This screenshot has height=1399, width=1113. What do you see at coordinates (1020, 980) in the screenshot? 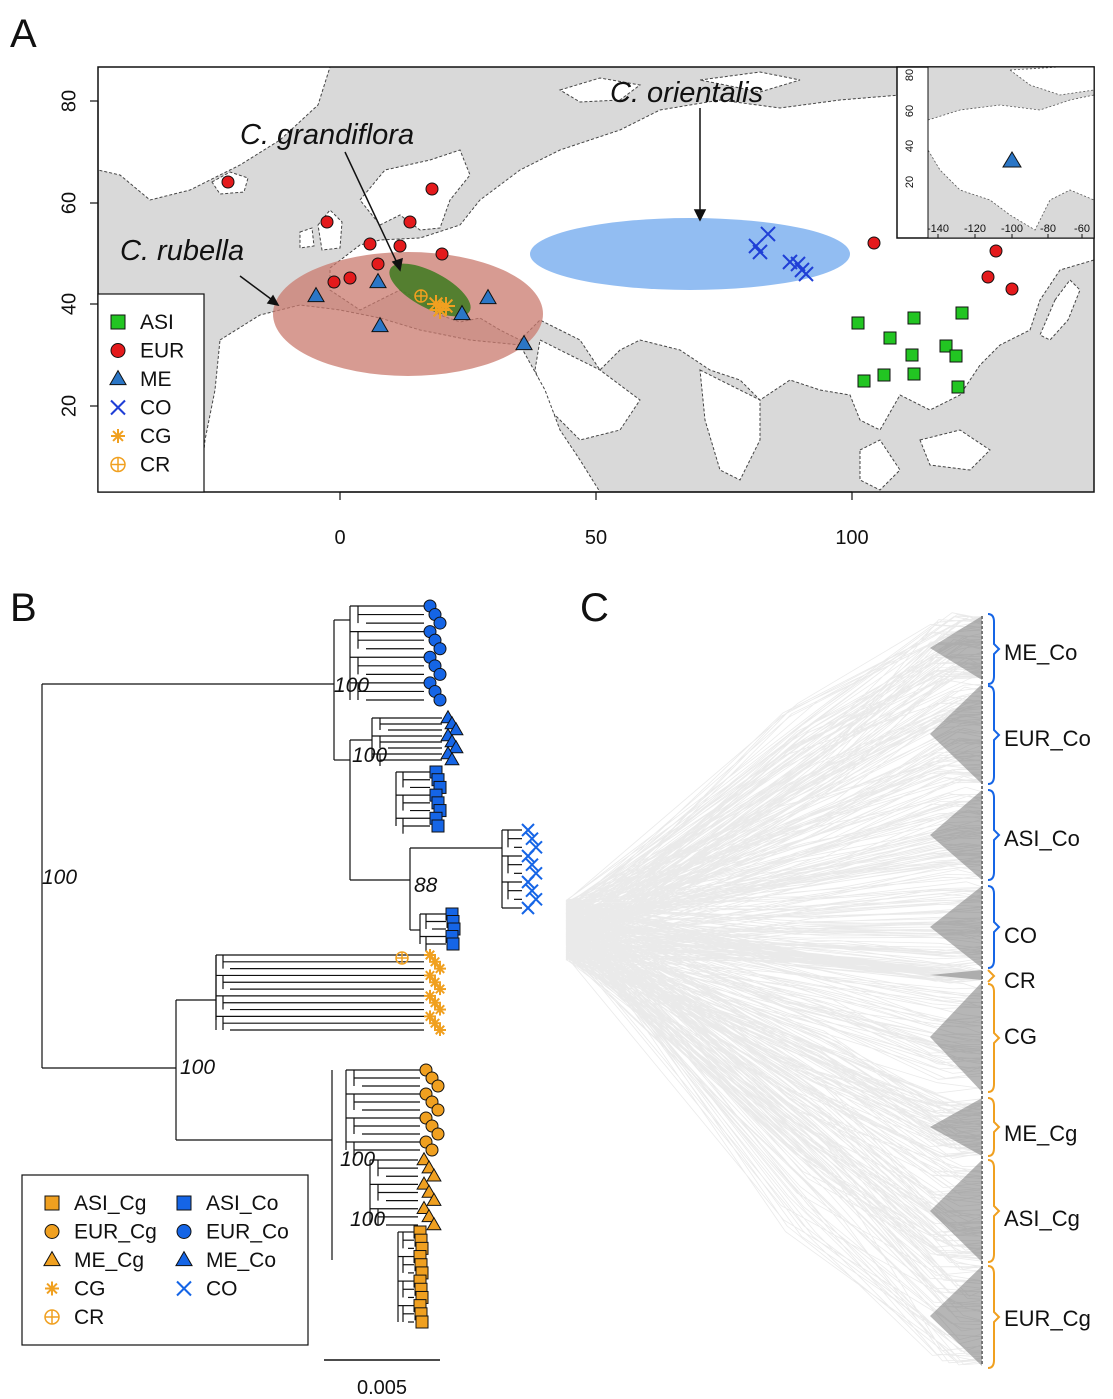
I see `clade-label: CR` at bounding box center [1020, 980].